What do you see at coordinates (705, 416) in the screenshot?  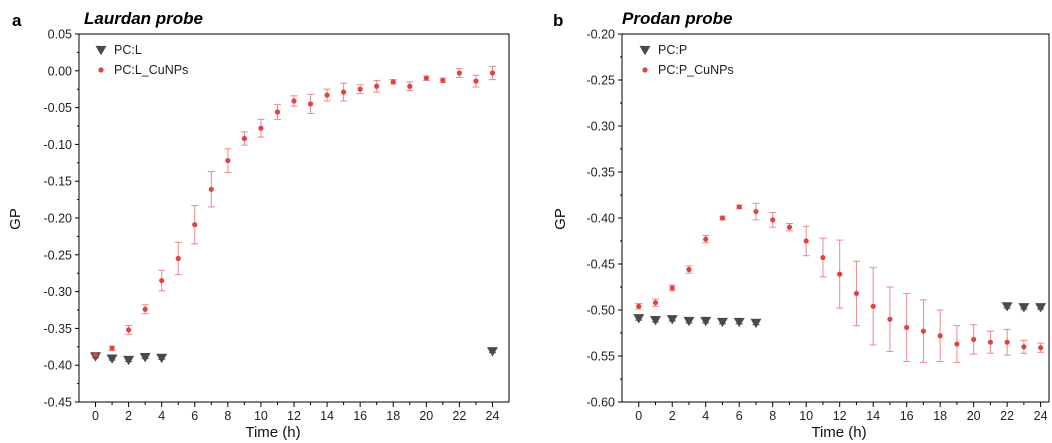 I see `x-tick-label: 4` at bounding box center [705, 416].